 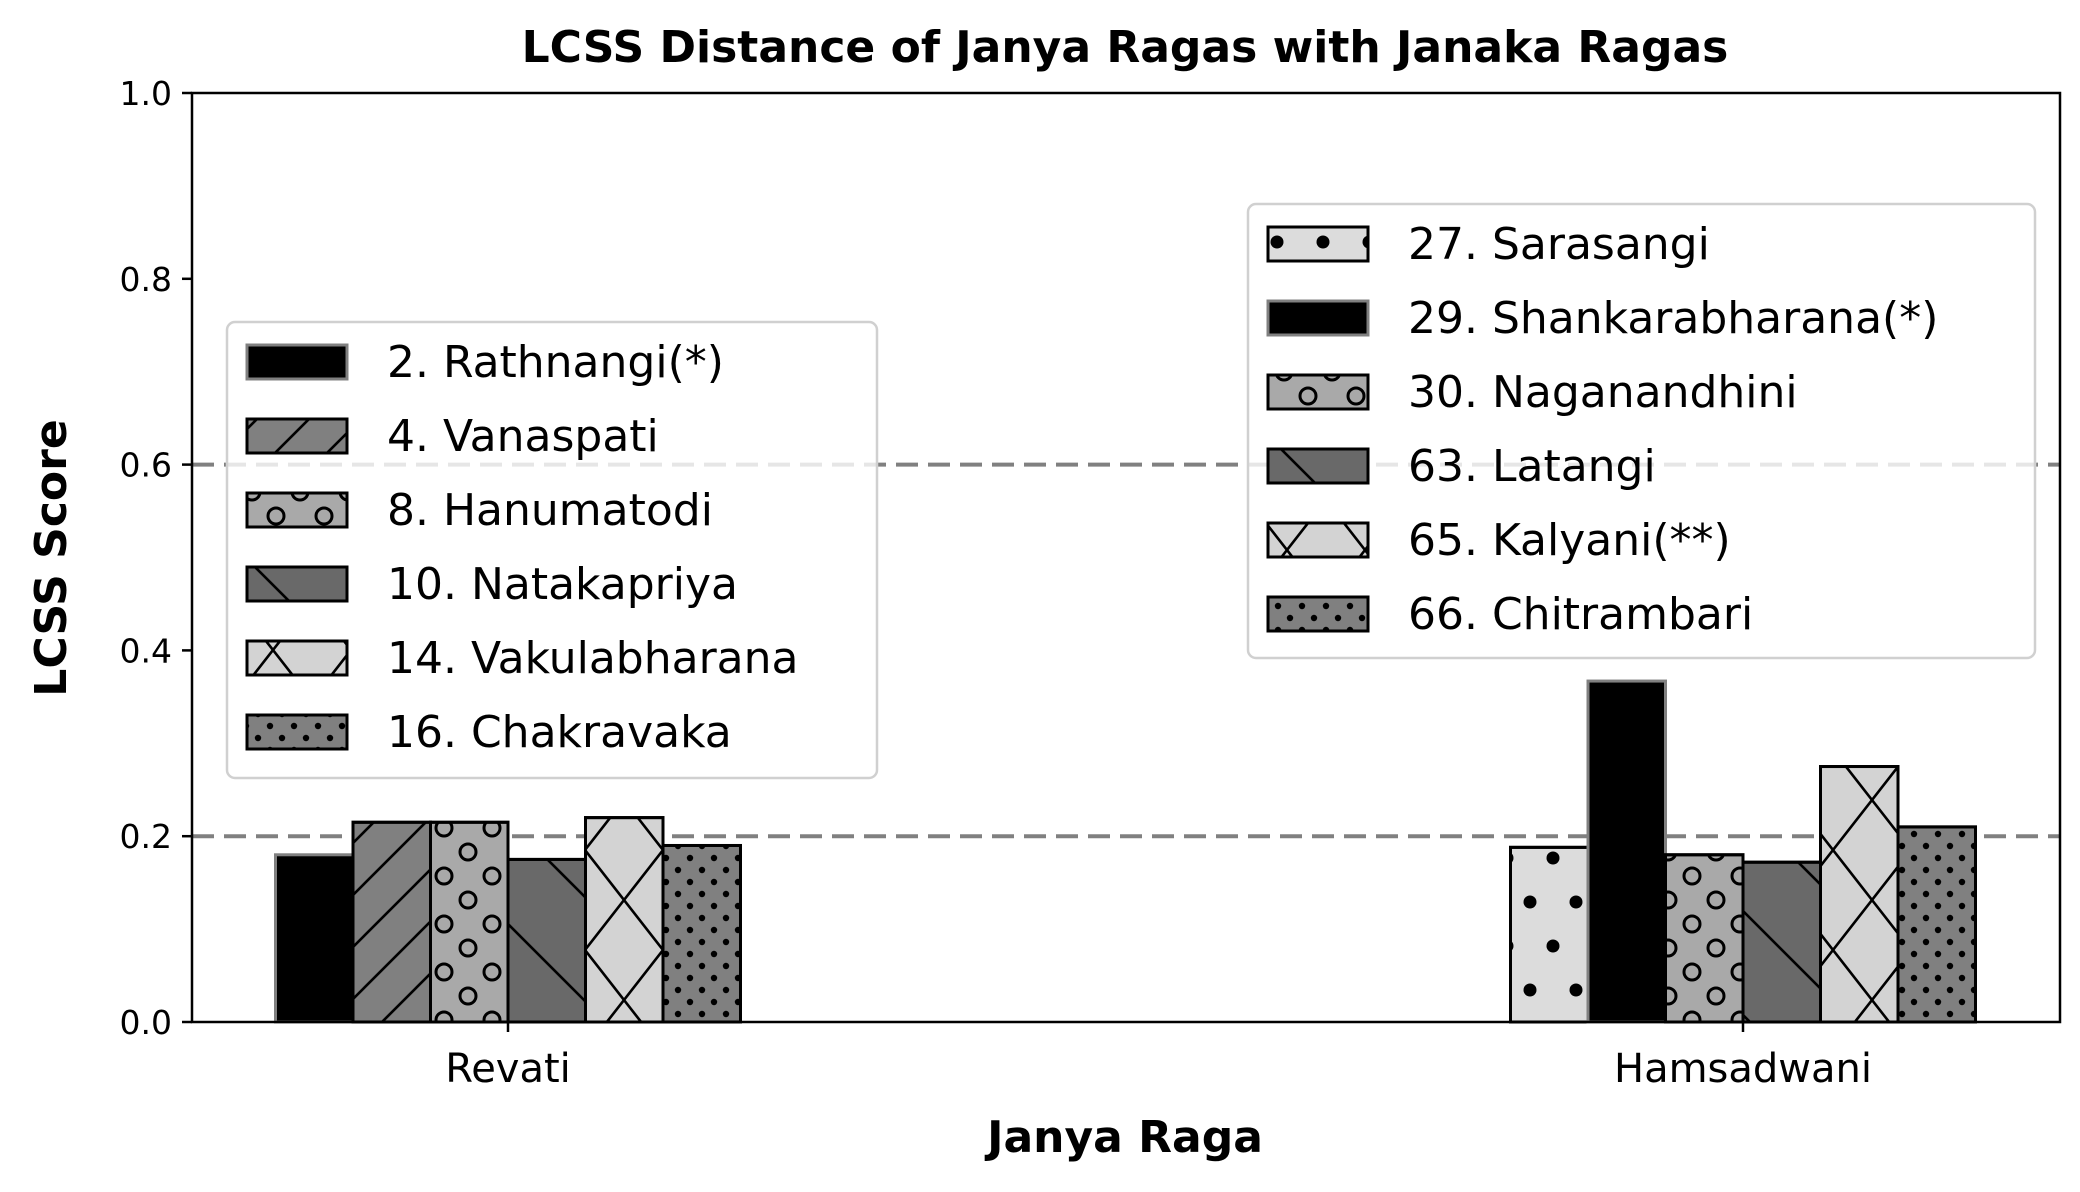 What do you see at coordinates (1569, 540) in the screenshot?
I see `legend-label-1-4: 65. Kalyani(**)` at bounding box center [1569, 540].